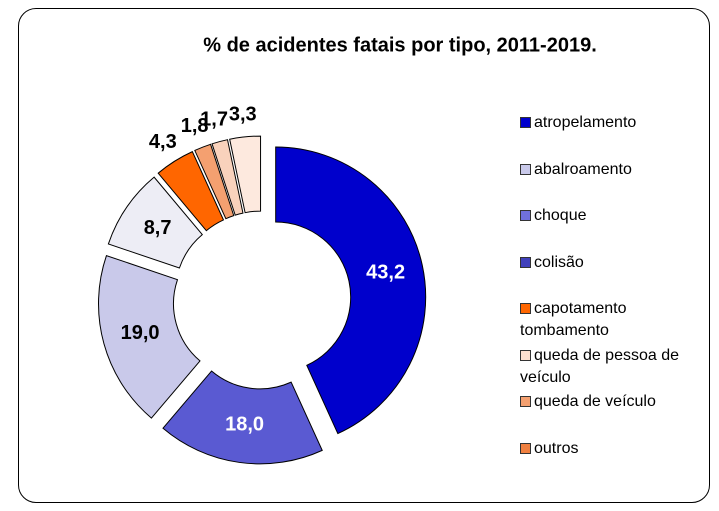 The image size is (719, 511). Describe the element at coordinates (214, 120) in the screenshot. I see `data-label: 1,7` at that location.